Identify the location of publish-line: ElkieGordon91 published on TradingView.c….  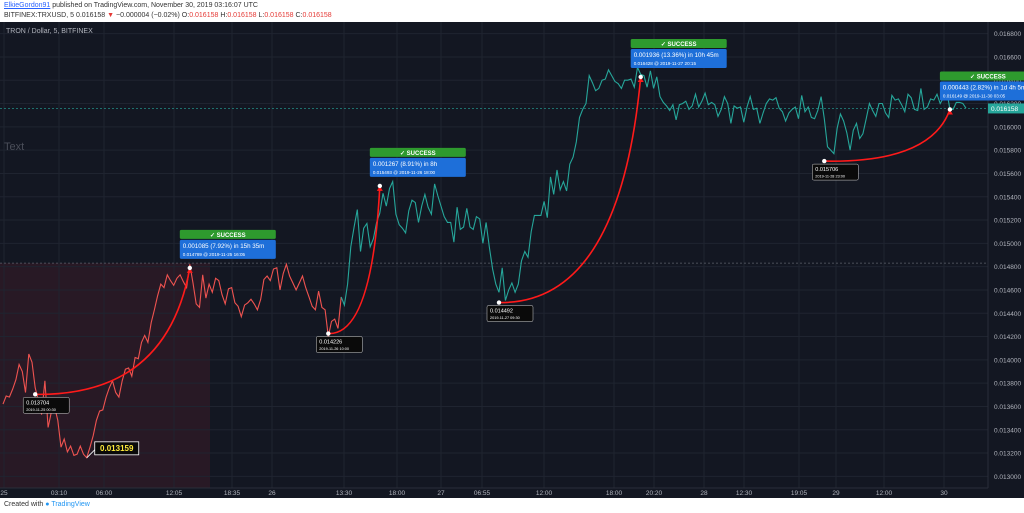
(131, 5).